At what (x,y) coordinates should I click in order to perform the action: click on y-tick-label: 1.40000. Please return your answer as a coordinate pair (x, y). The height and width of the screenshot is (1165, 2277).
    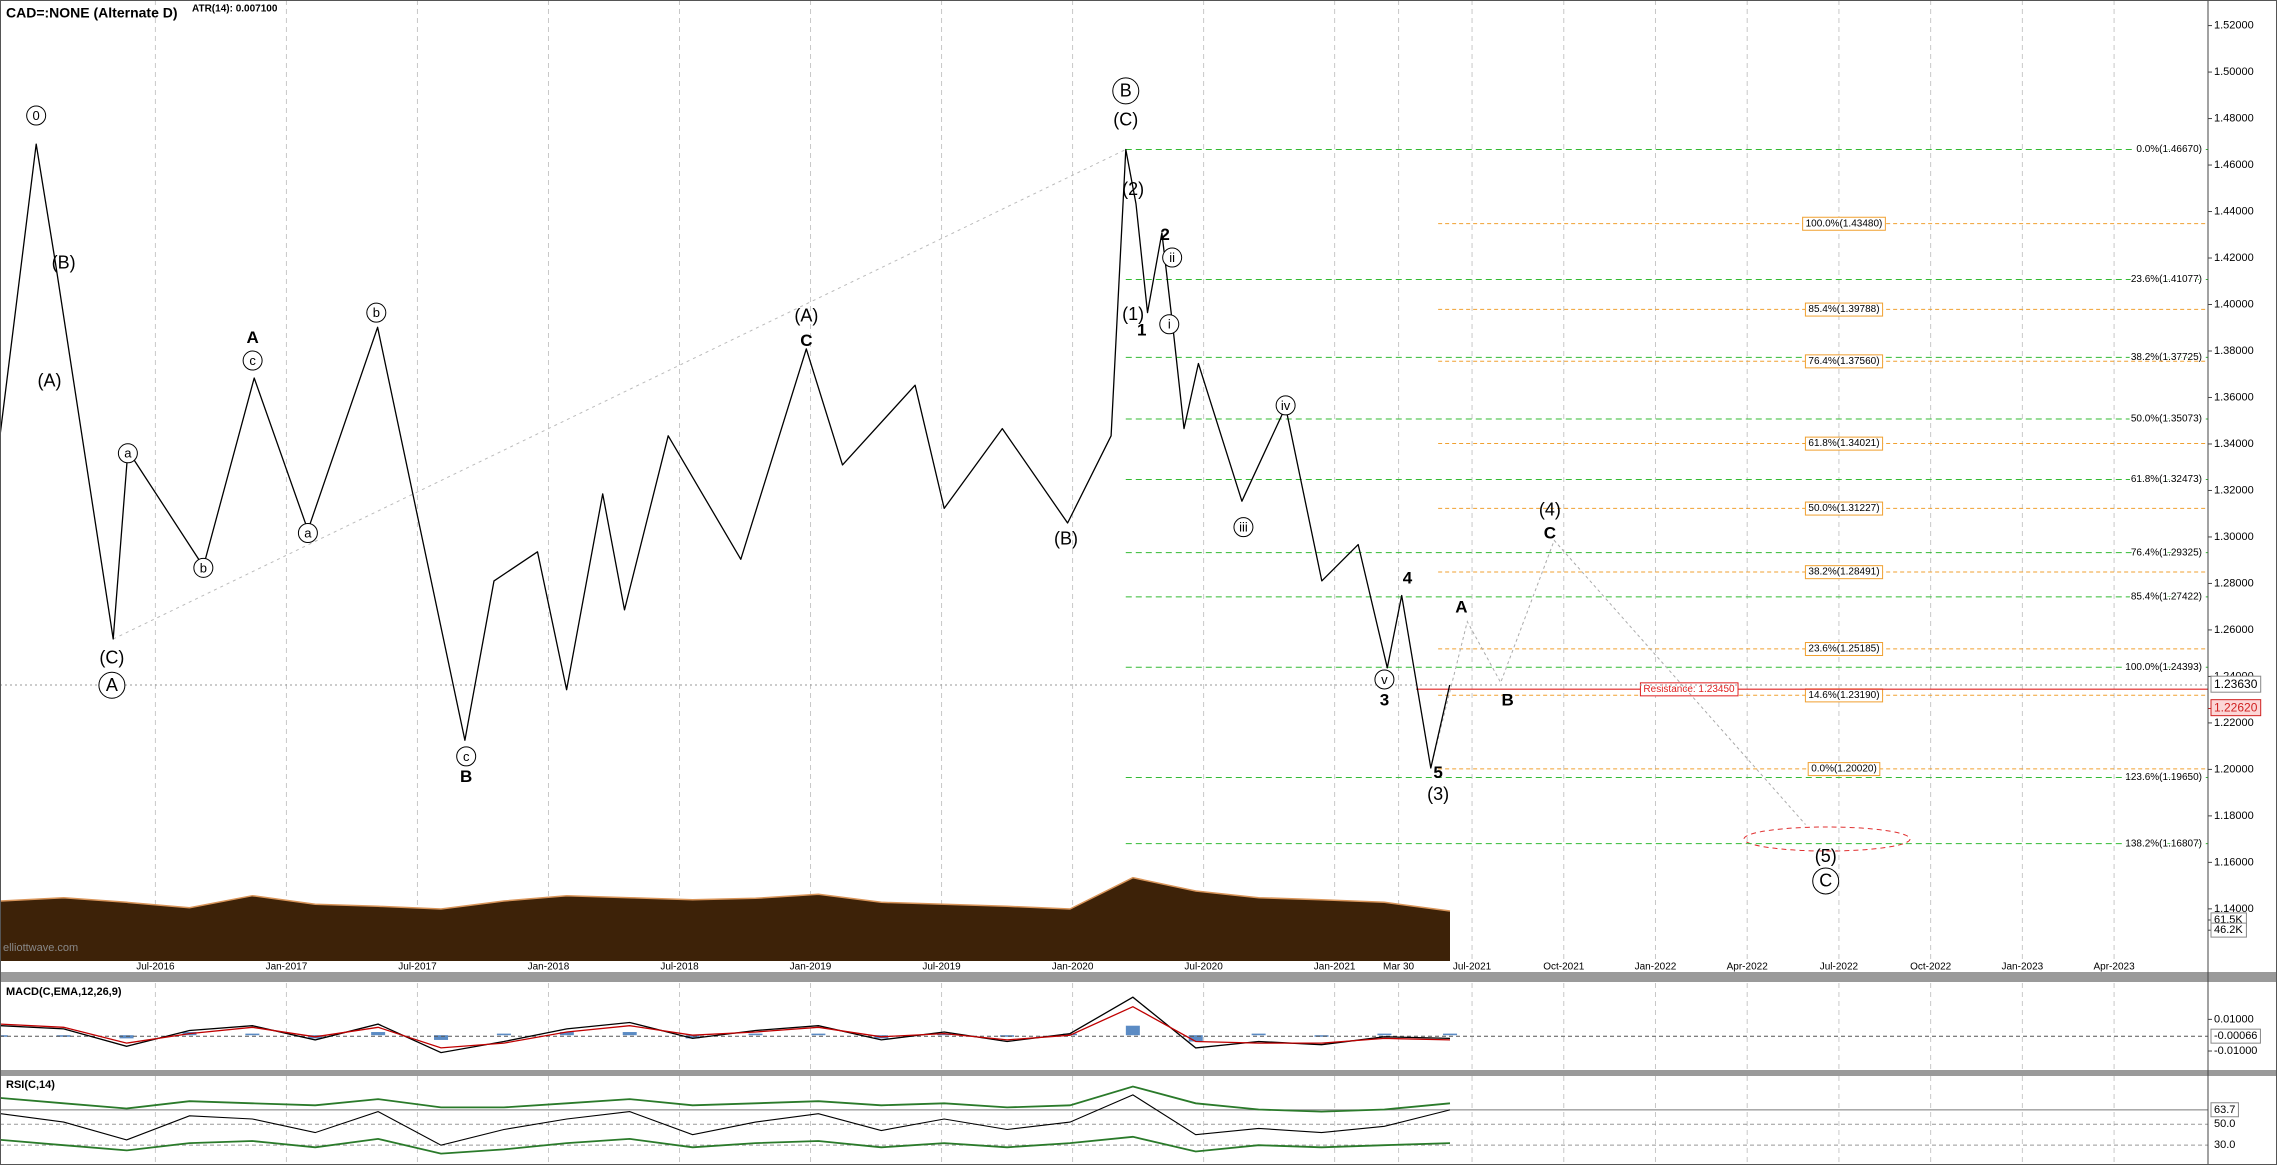
    Looking at the image, I should click on (2234, 304).